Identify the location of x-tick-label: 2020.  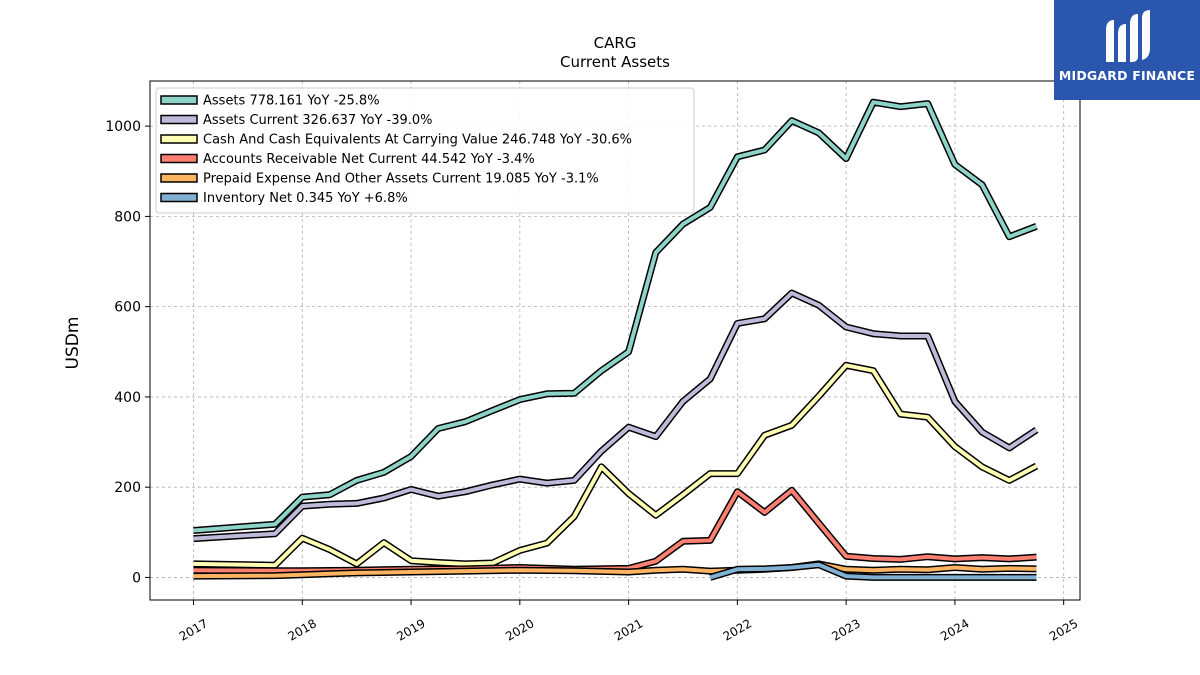
(519, 629).